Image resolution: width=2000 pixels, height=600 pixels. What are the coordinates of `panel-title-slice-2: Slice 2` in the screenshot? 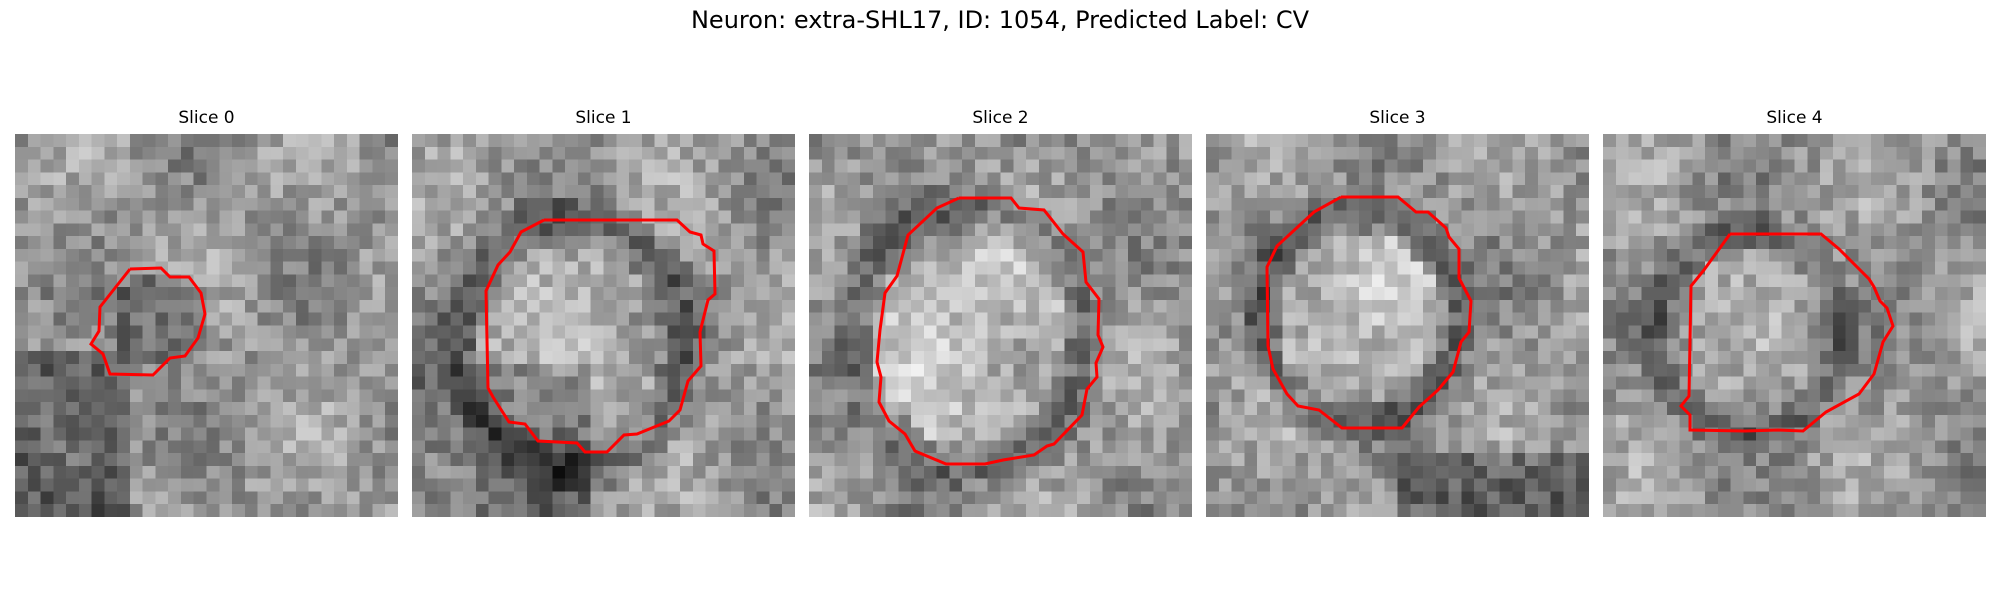 It's located at (1000, 118).